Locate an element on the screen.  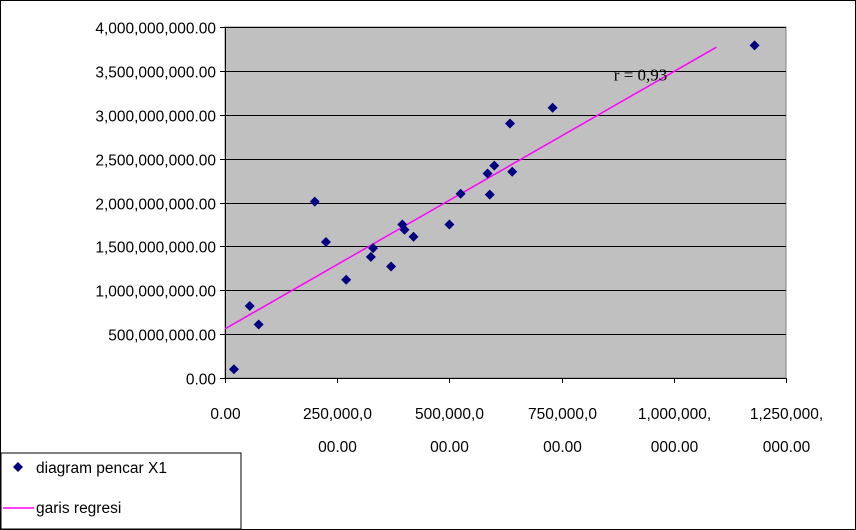
correlation-annotation: r = 0,93 is located at coordinates (641, 74).